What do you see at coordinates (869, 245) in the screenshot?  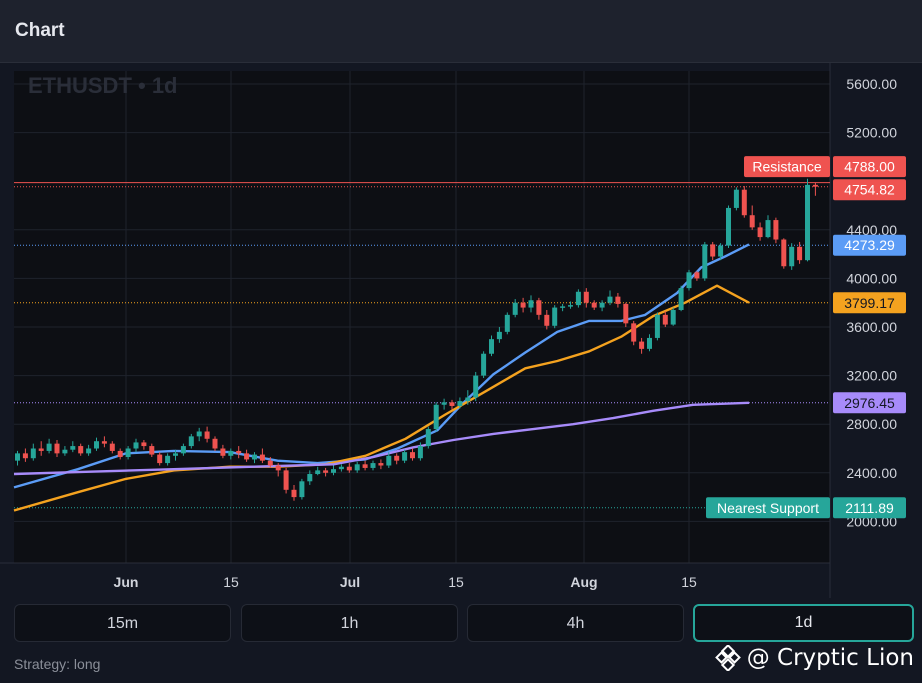 I see `ma-fast-price-tag-bg` at bounding box center [869, 245].